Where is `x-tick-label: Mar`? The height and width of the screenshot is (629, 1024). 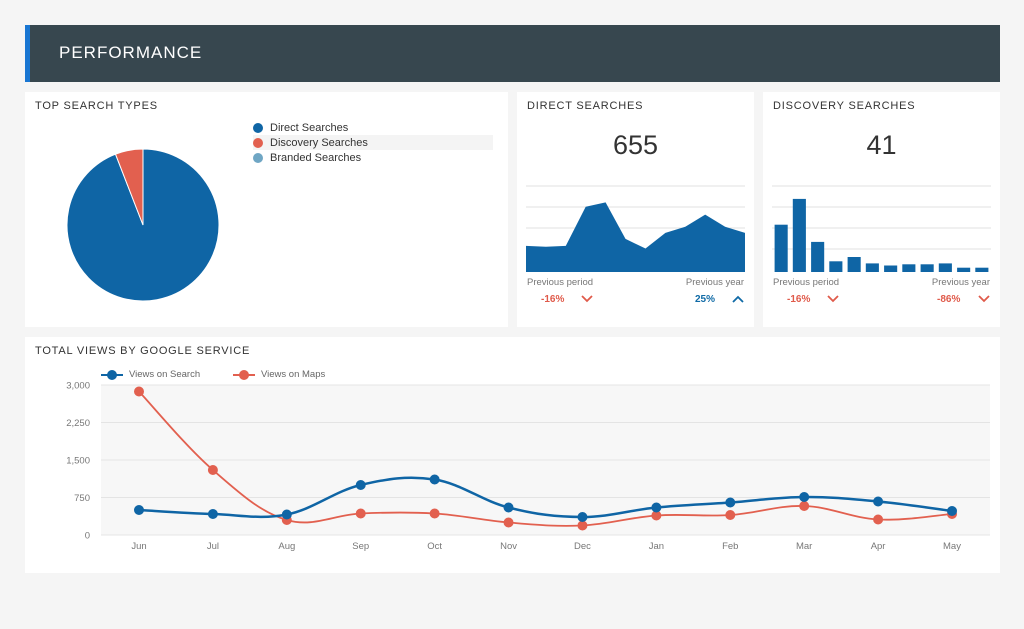 x-tick-label: Mar is located at coordinates (804, 546).